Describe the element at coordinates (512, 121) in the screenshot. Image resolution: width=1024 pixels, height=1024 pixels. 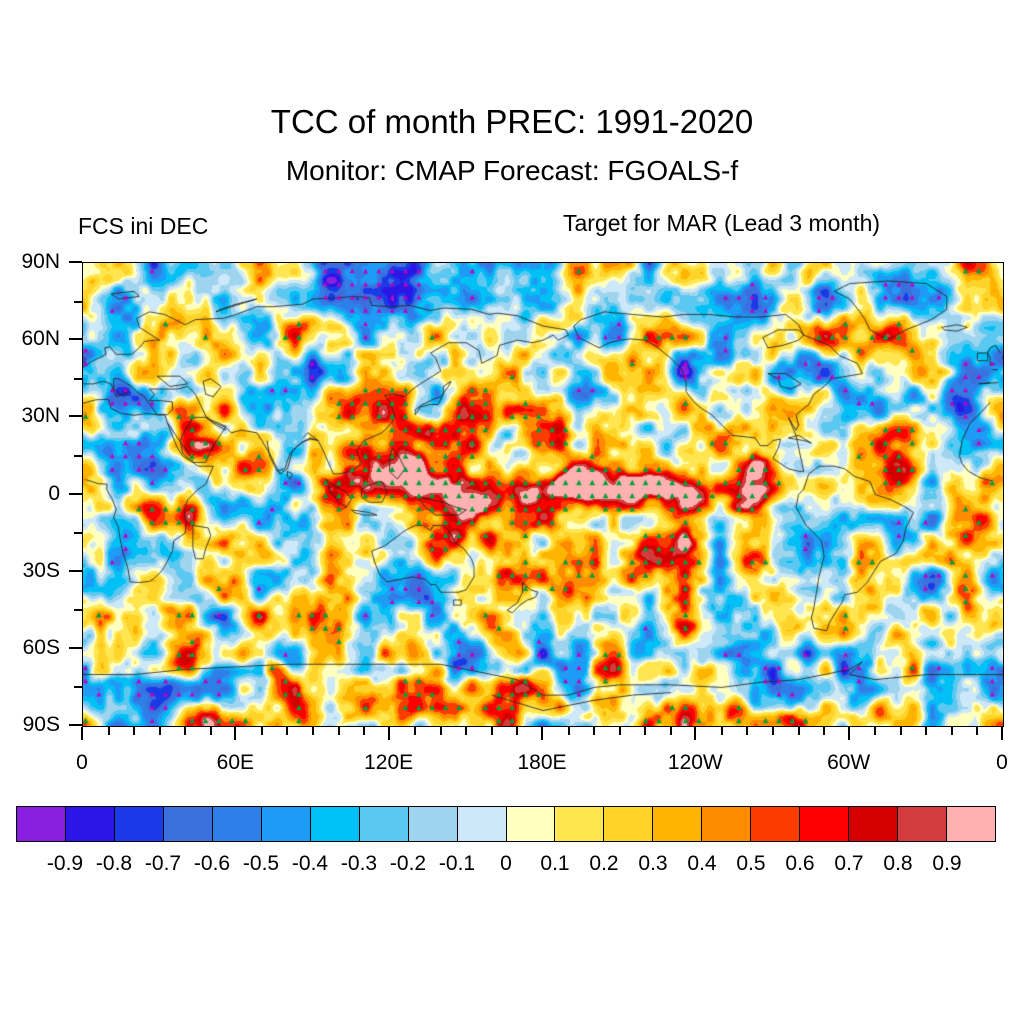
I see `page-title: TCC of month PREC: 1991-2020` at that location.